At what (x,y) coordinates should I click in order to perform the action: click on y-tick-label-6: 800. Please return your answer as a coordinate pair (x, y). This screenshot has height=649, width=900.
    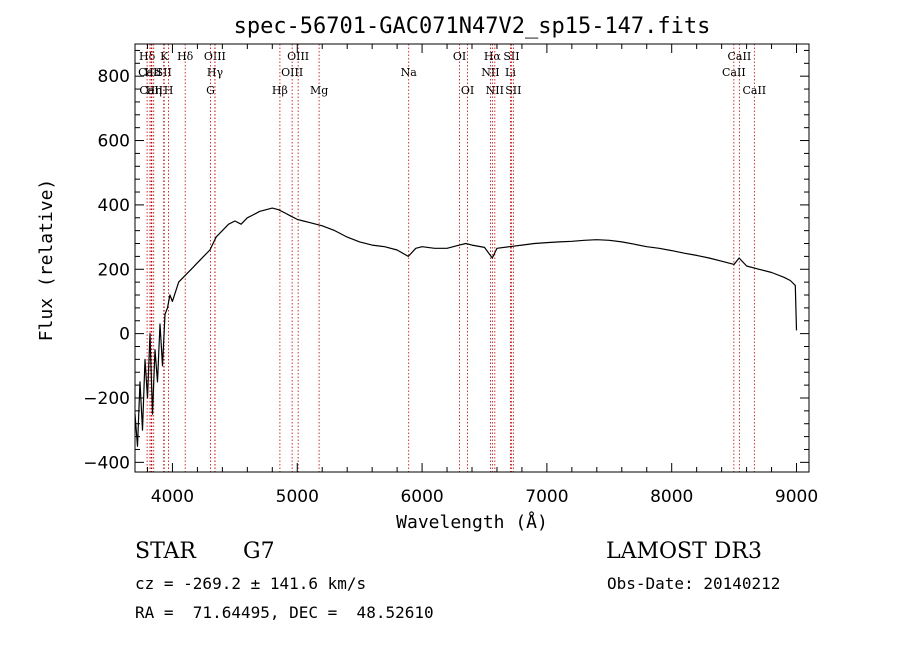
    Looking at the image, I should click on (114, 77).